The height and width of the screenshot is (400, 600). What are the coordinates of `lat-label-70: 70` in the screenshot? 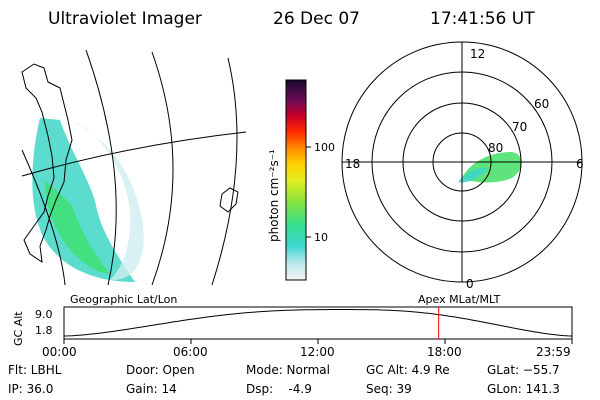 It's located at (519, 127).